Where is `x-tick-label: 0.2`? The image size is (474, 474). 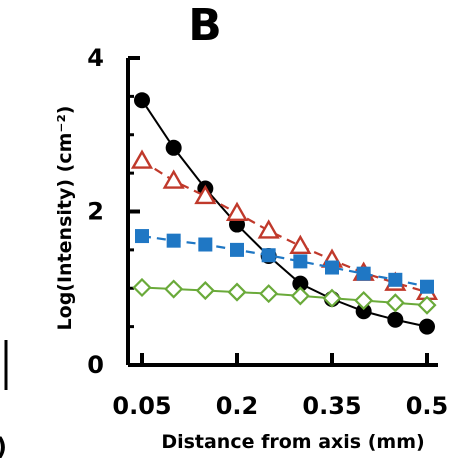
x-tick-label: 0.2 is located at coordinates (237, 406).